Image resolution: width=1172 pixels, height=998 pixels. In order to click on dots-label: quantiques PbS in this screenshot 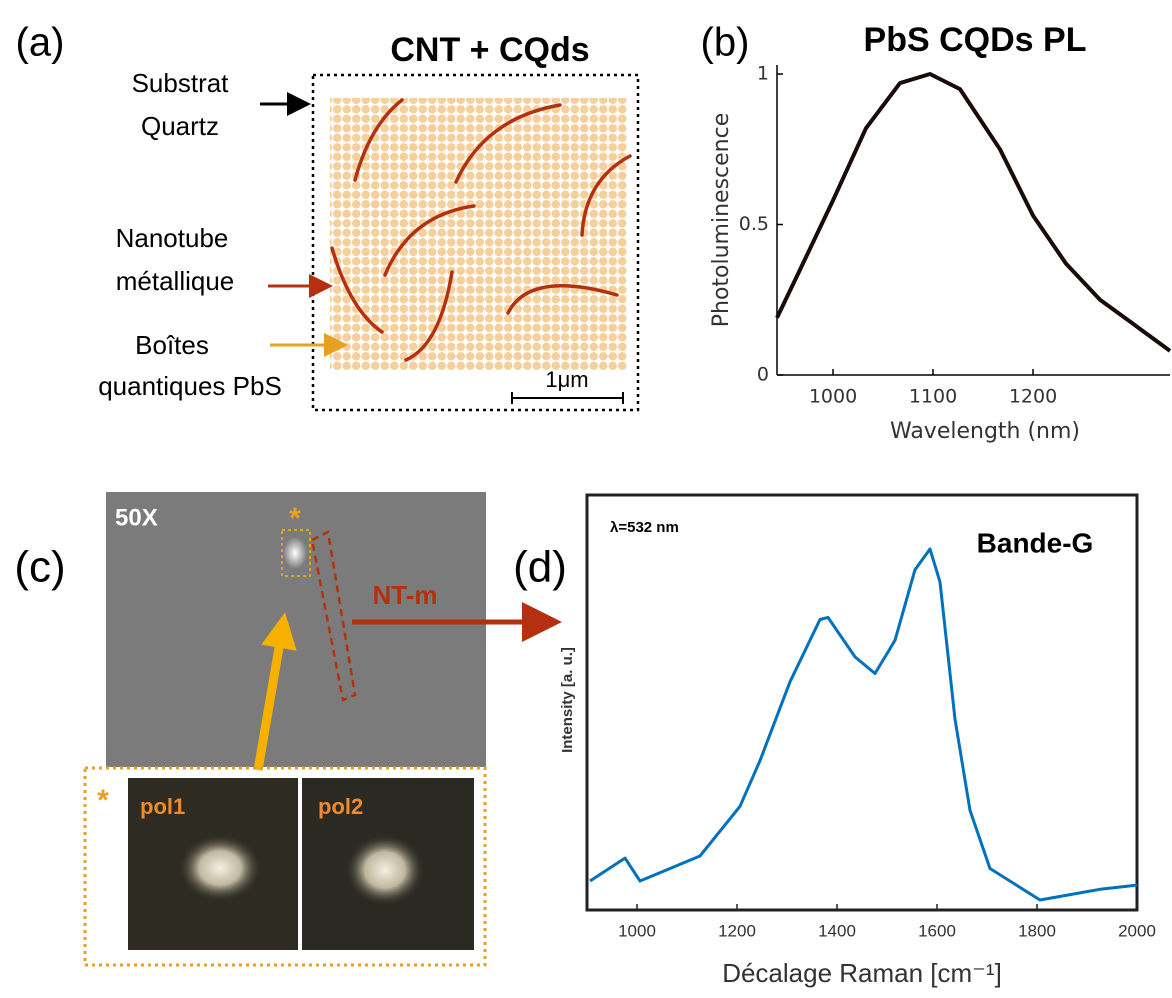, I will do `click(190, 386)`.